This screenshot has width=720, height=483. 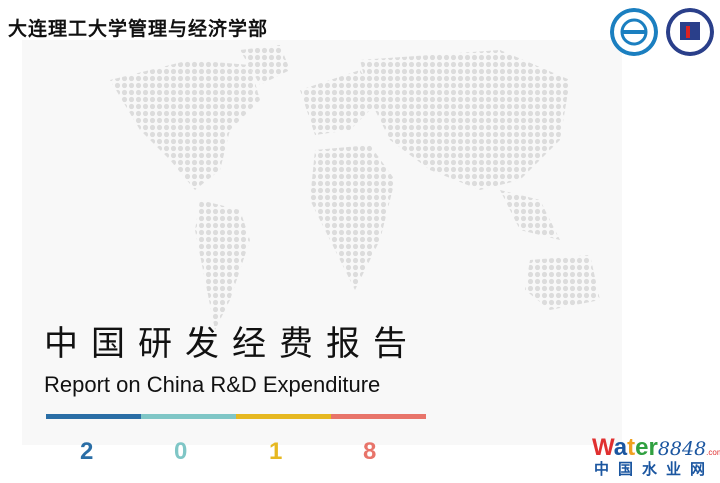 I want to click on faculty-logo, so click(x=690, y=32).